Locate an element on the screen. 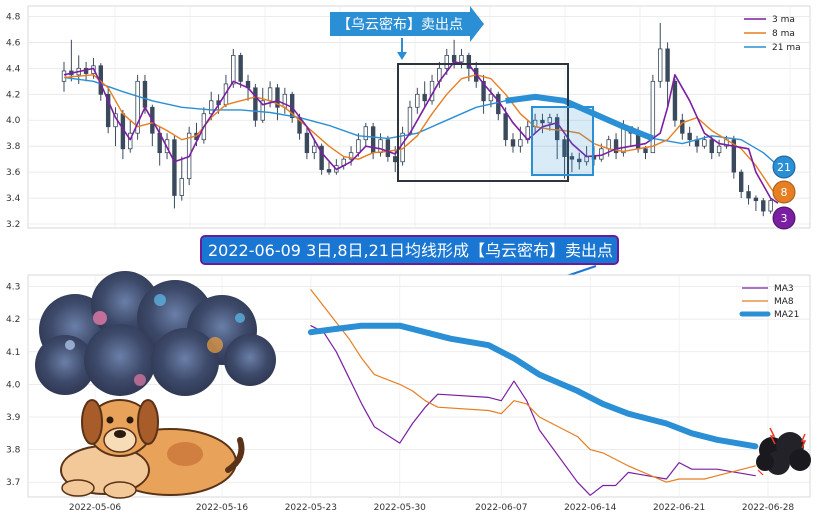 The image size is (816, 520). legend-label-ma3: MA3 is located at coordinates (784, 289).